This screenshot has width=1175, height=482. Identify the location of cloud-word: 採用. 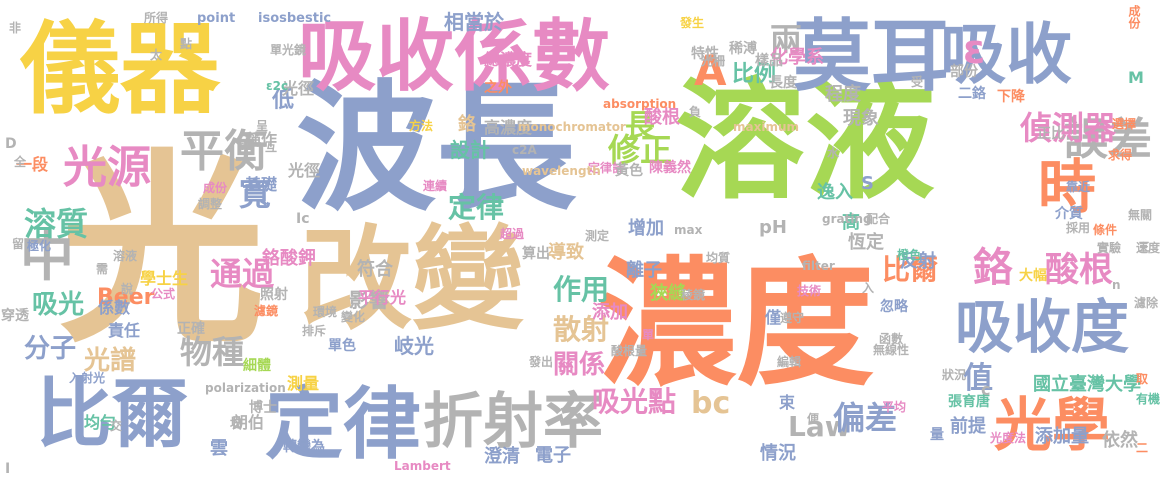
(1078, 228).